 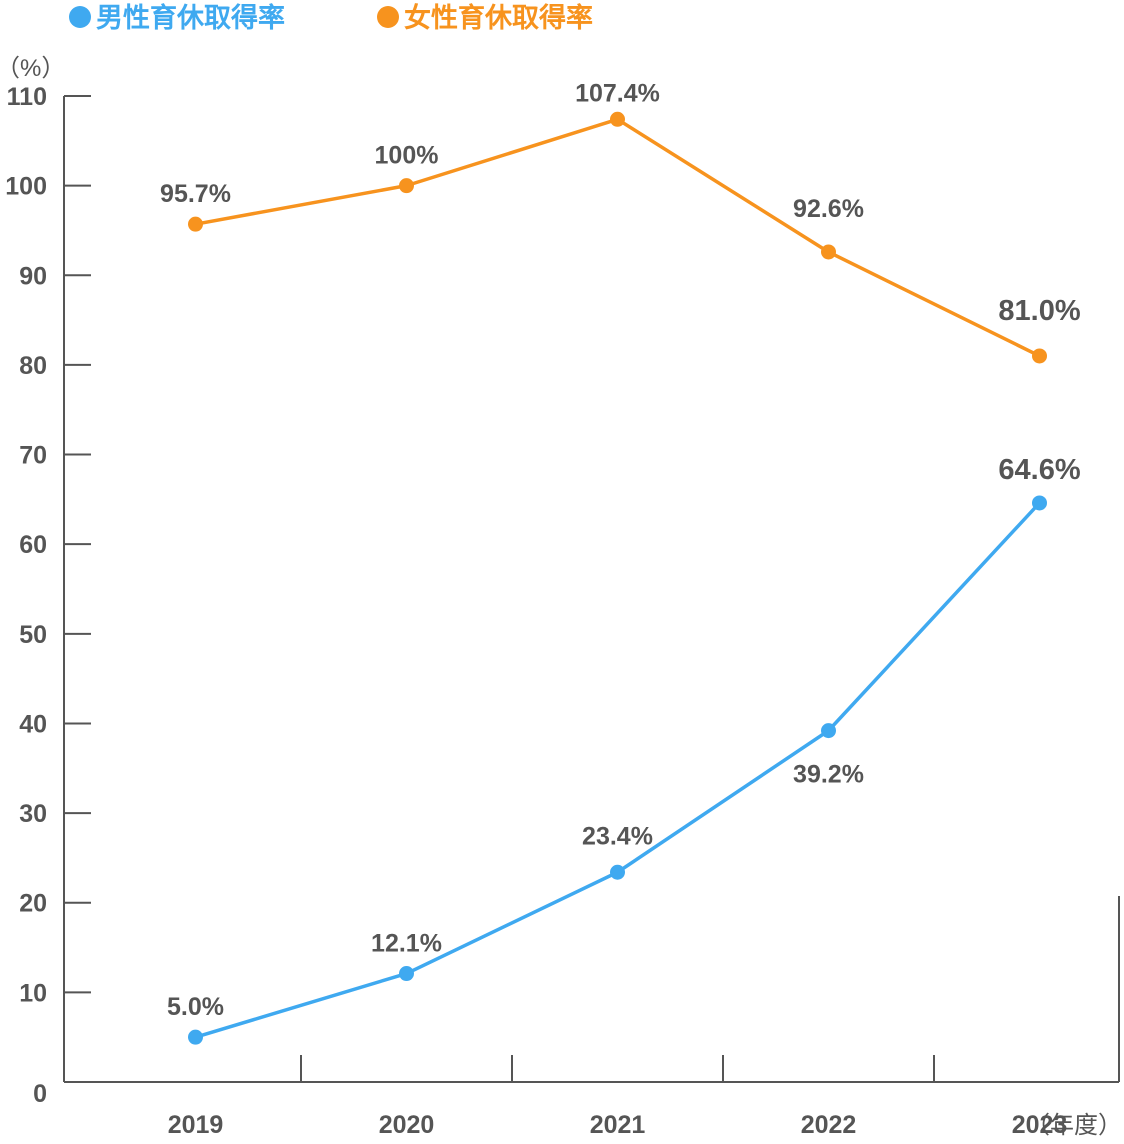 I want to click on x-axis-ticks: 2019 2020 2021 2022 2023, so click(x=618, y=1097).